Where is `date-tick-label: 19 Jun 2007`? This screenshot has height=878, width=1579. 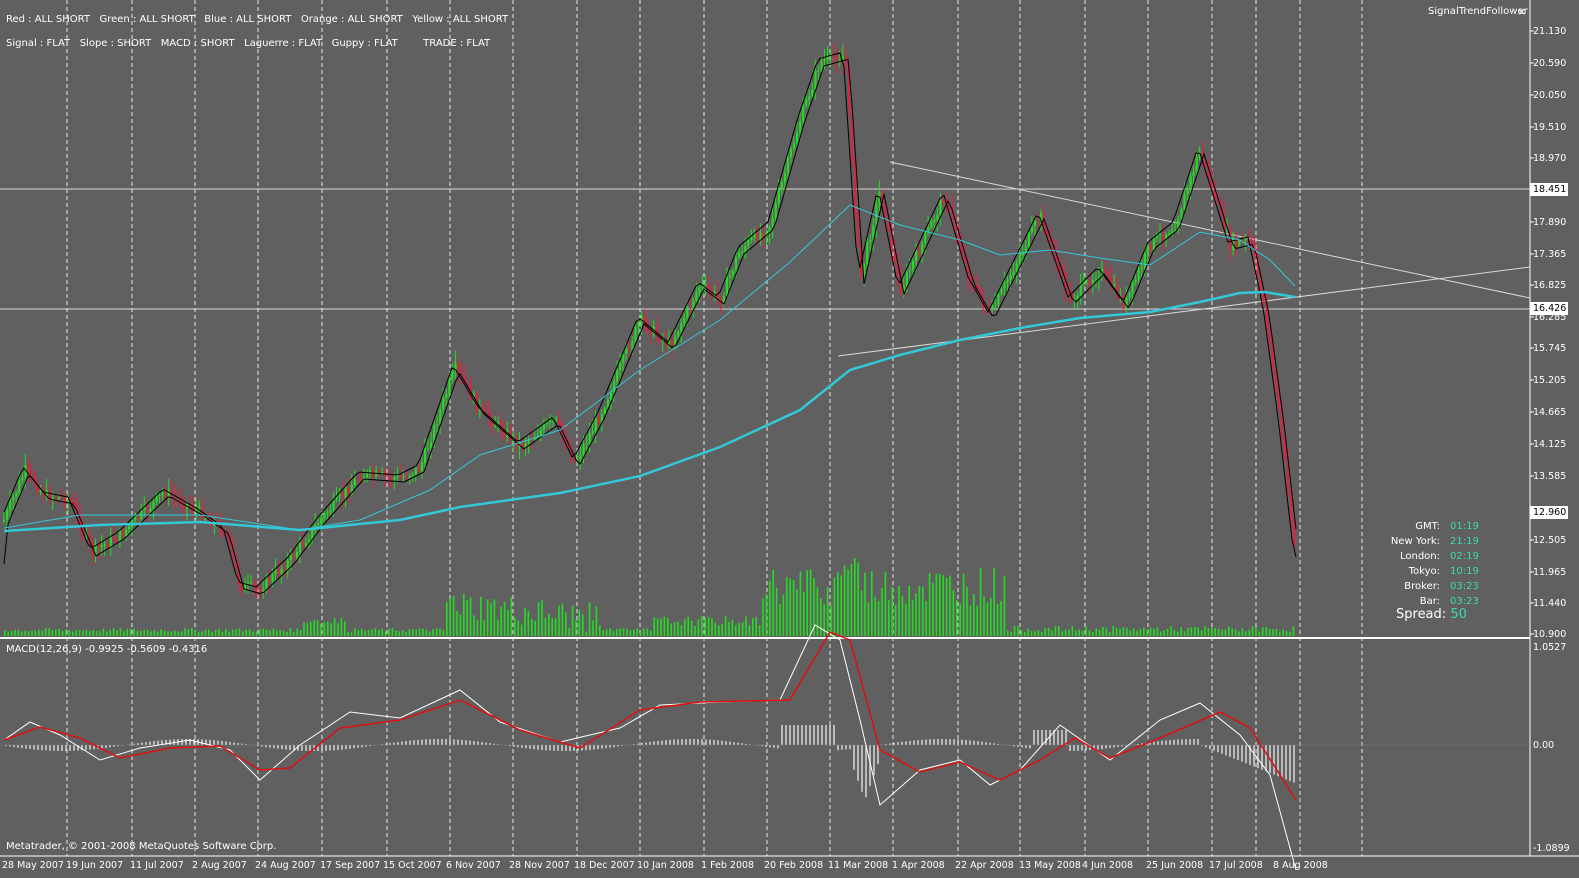 date-tick-label: 19 Jun 2007 is located at coordinates (95, 865).